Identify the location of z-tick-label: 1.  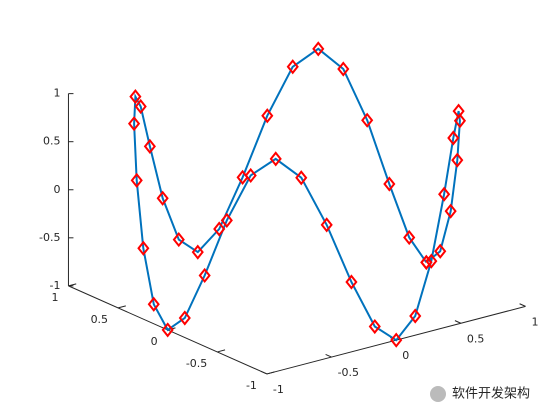
(56, 93).